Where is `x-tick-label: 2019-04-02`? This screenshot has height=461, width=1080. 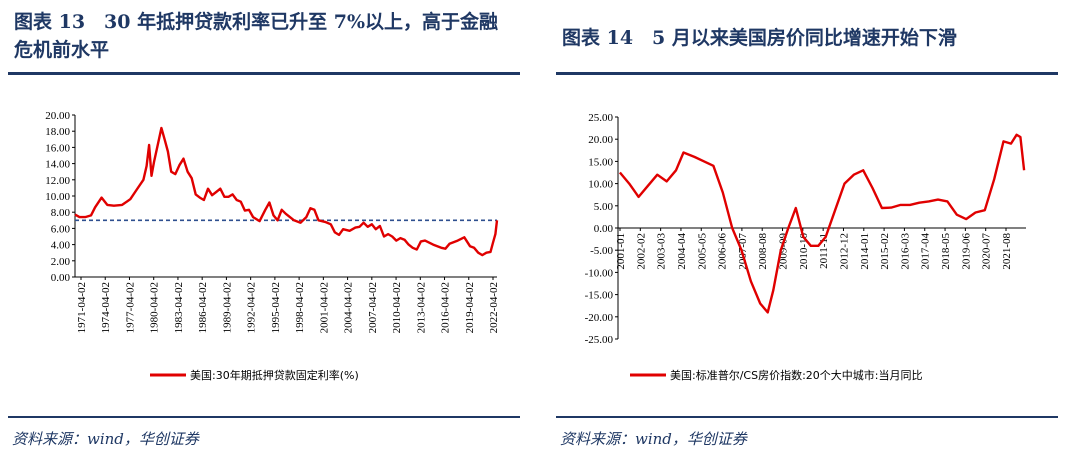 x-tick-label: 2019-04-02 is located at coordinates (470, 307).